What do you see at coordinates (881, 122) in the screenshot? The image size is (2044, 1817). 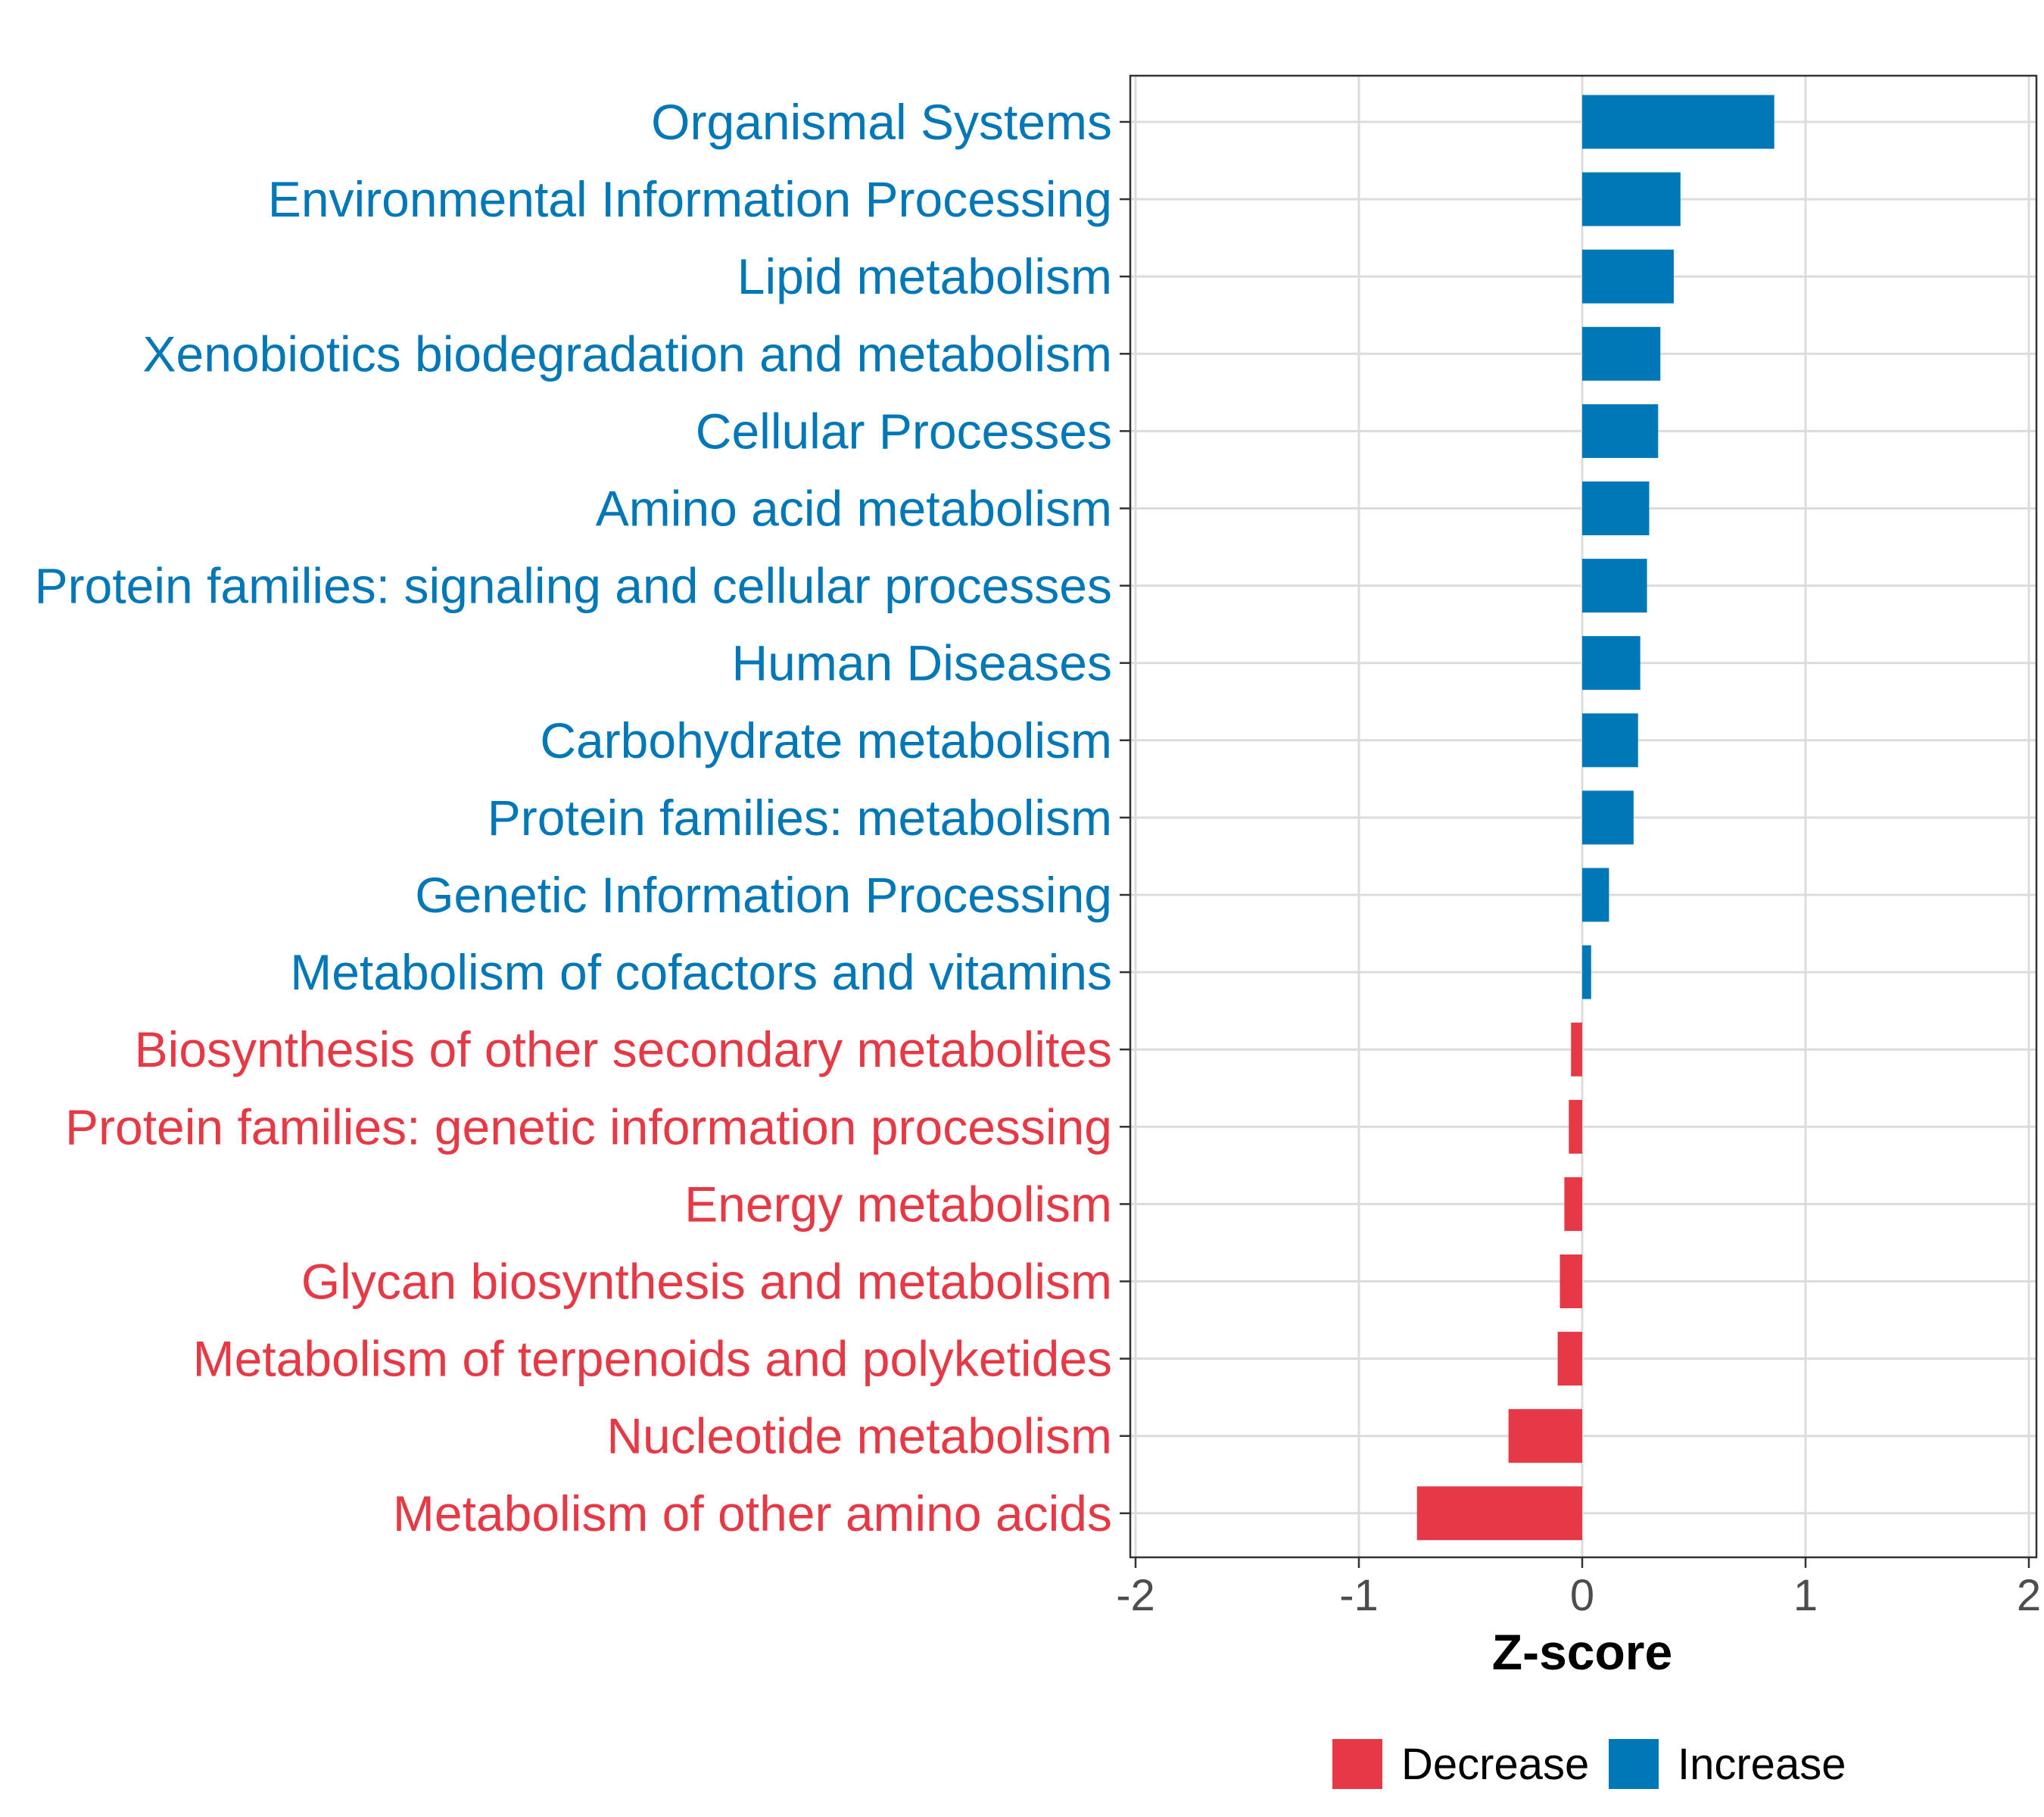 I see `y-tick-label: Organismal Systems` at bounding box center [881, 122].